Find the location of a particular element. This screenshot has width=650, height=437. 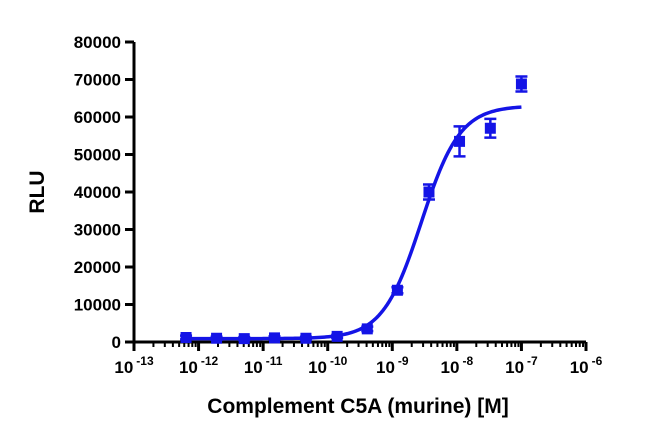

x-tick-label: 10 -13 is located at coordinates (134, 365).